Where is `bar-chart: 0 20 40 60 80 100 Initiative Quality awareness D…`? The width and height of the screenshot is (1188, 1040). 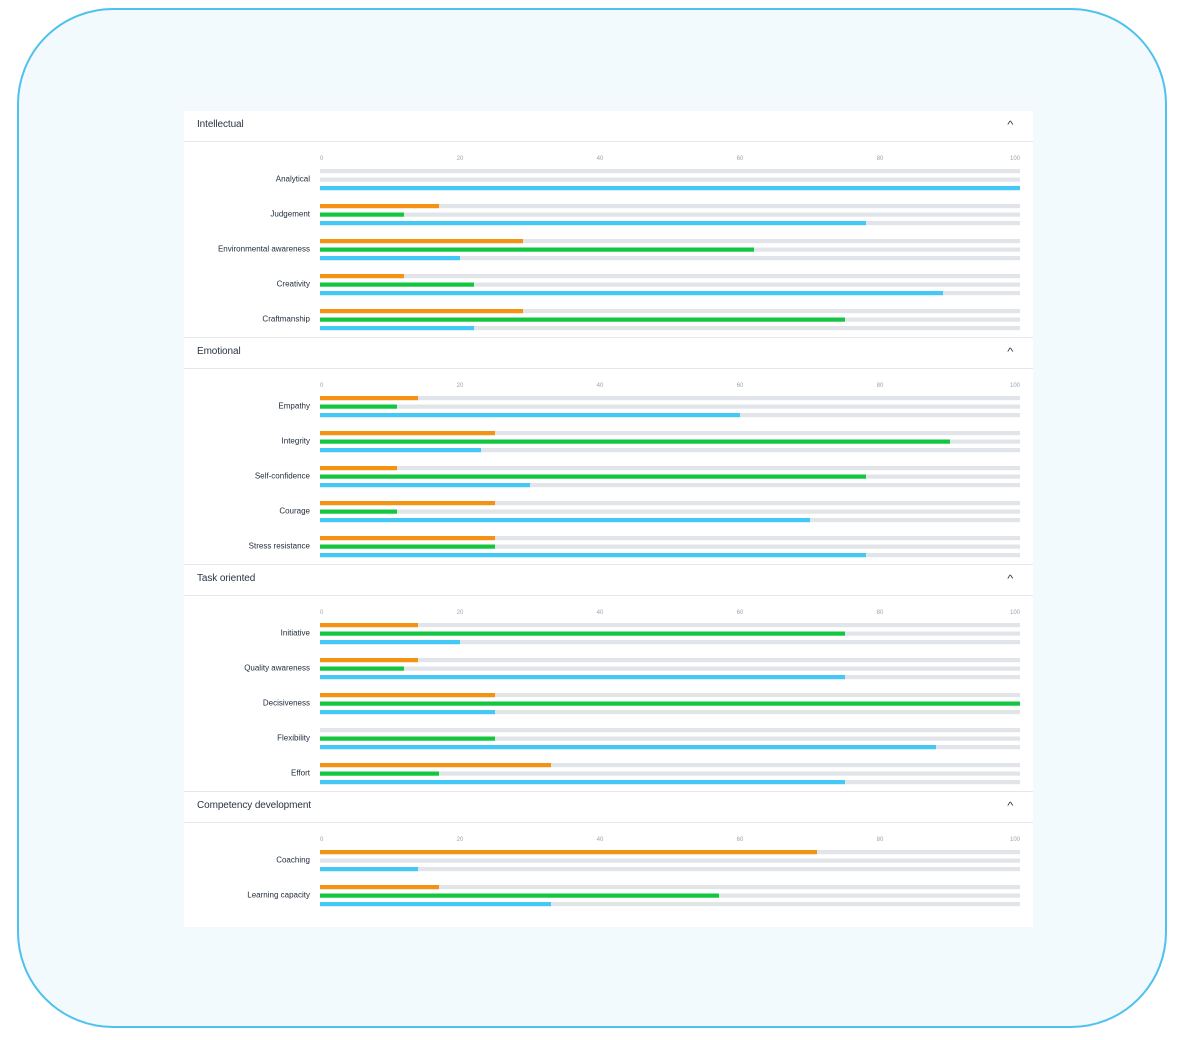
bar-chart: 0 20 40 60 80 100 Initiative Quality awareness D… is located at coordinates (632, 697).